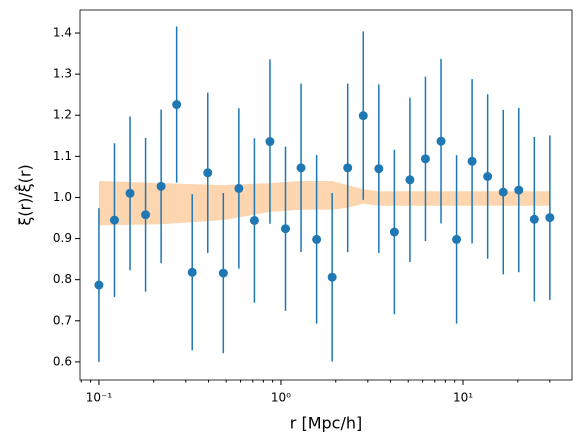 The height and width of the screenshot is (446, 583). Describe the element at coordinates (99, 398) in the screenshot. I see `x-tick-label: 10⁻¹` at that location.